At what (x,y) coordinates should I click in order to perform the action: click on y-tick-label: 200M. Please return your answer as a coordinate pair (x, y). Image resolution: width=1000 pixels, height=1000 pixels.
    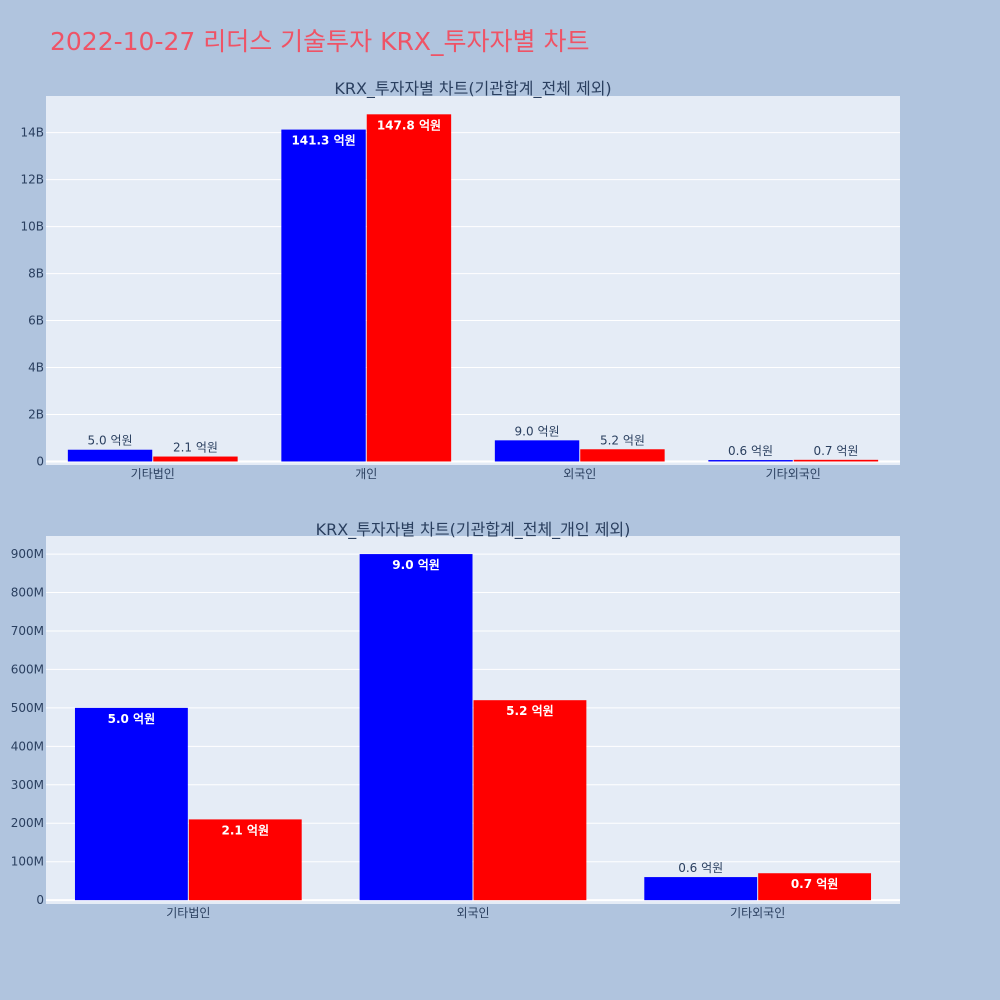
    Looking at the image, I should click on (27, 823).